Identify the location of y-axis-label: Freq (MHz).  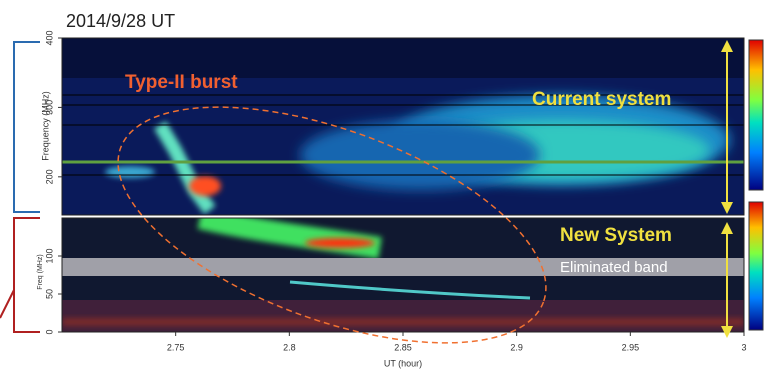
(40, 271).